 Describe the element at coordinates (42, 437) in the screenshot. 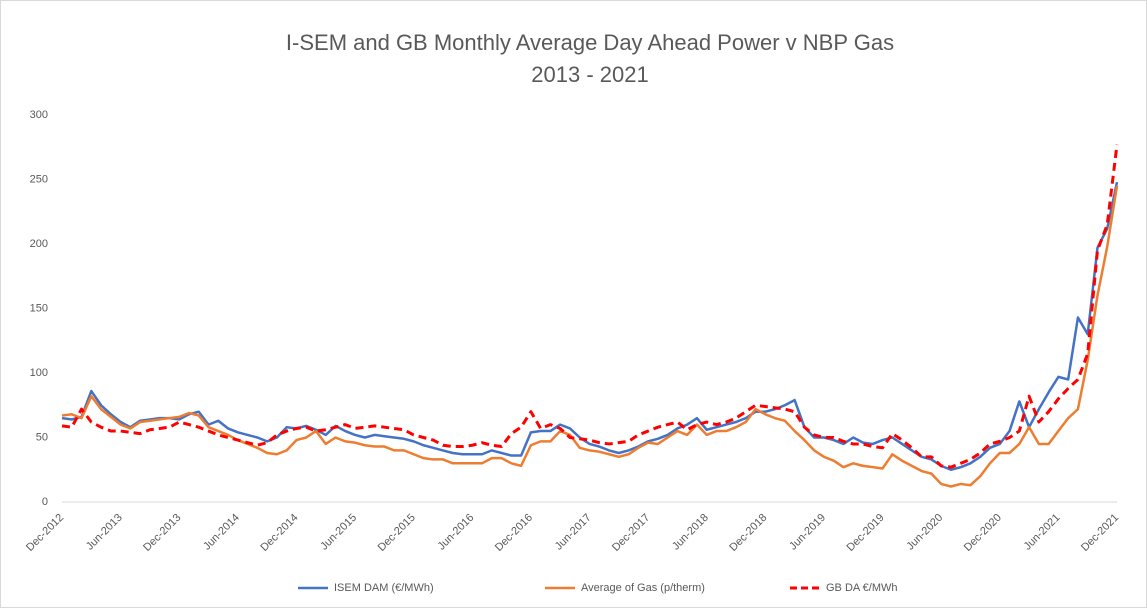

I see `y-tick-label: 50` at that location.